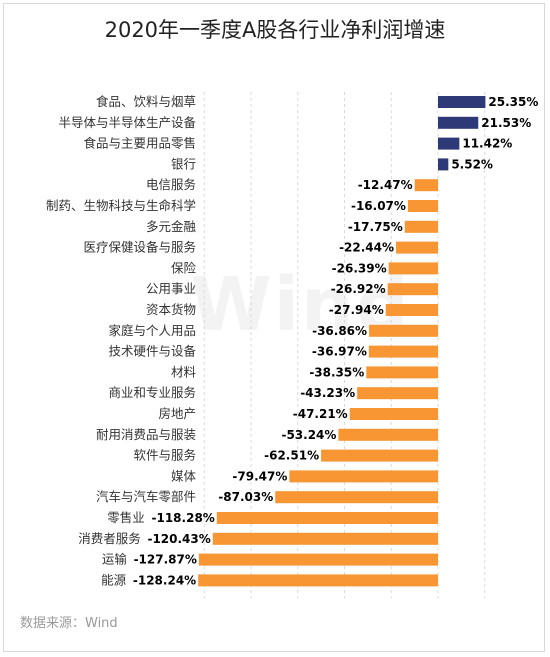 This screenshot has height=657, width=550. I want to click on value-label: 5.52%, so click(472, 164).